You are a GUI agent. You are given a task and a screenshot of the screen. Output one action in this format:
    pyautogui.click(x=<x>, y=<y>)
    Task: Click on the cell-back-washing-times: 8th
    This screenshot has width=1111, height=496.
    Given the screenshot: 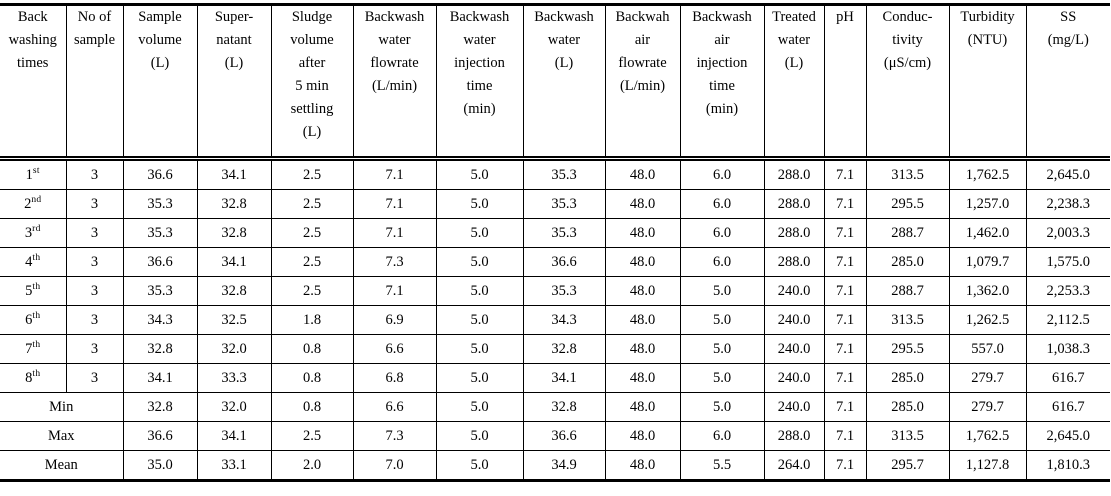 What is the action you would take?
    pyautogui.click(x=33, y=378)
    